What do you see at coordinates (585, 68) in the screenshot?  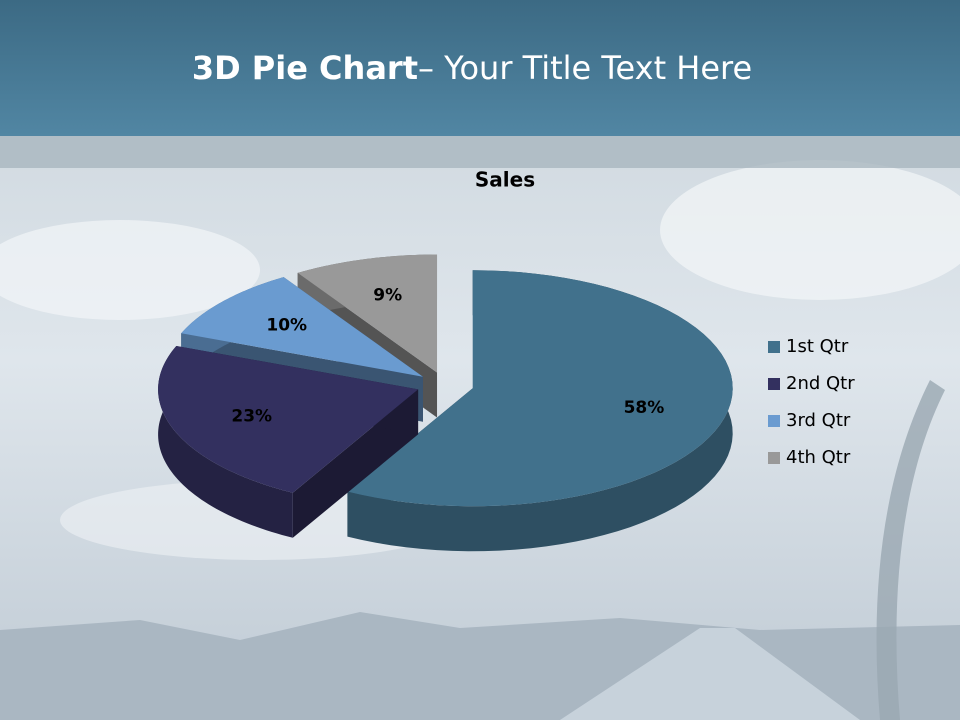 I see `title-rest: – Your Title Text Here` at bounding box center [585, 68].